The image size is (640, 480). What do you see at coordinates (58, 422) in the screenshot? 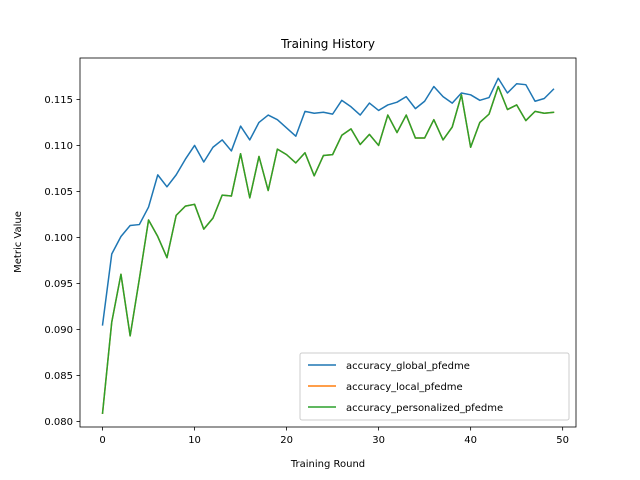
I see `y-tick-label: 0.080` at bounding box center [58, 422].